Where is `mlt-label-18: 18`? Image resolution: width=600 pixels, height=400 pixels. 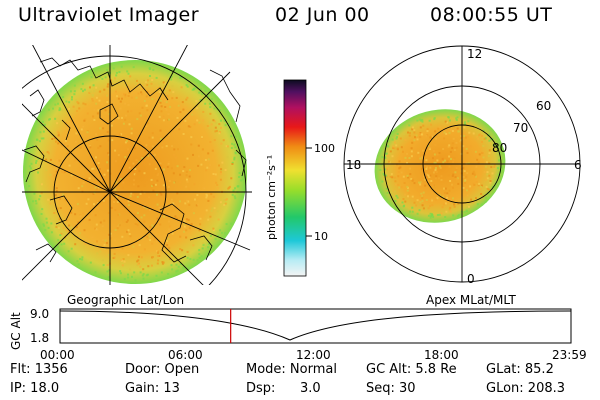
mlt-label-18: 18 is located at coordinates (353, 165).